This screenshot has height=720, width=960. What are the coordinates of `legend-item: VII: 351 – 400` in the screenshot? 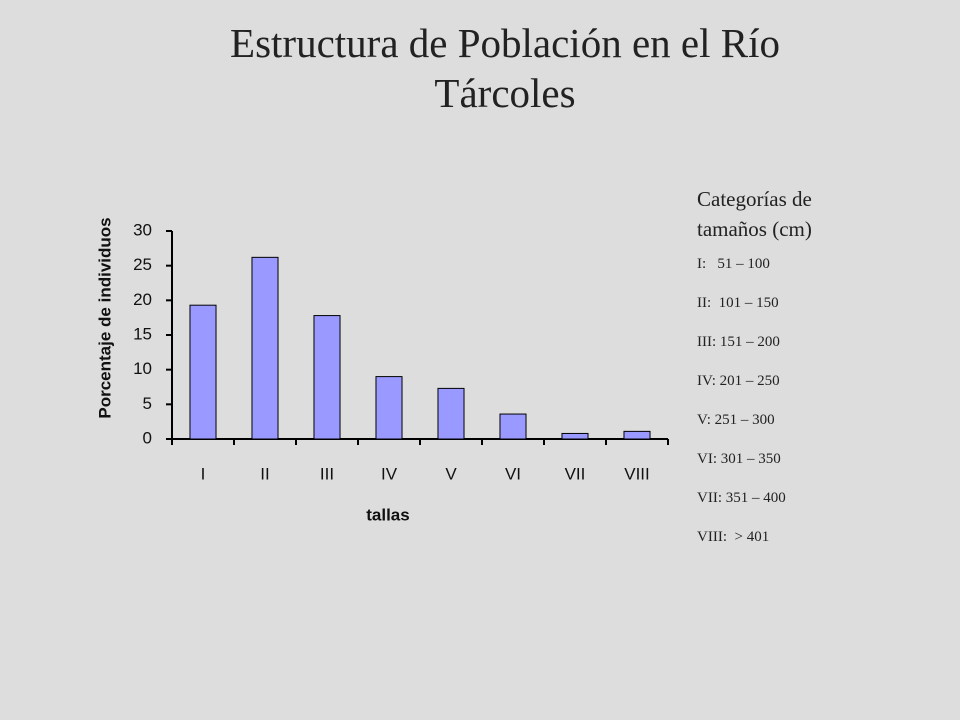 It's located at (741, 498).